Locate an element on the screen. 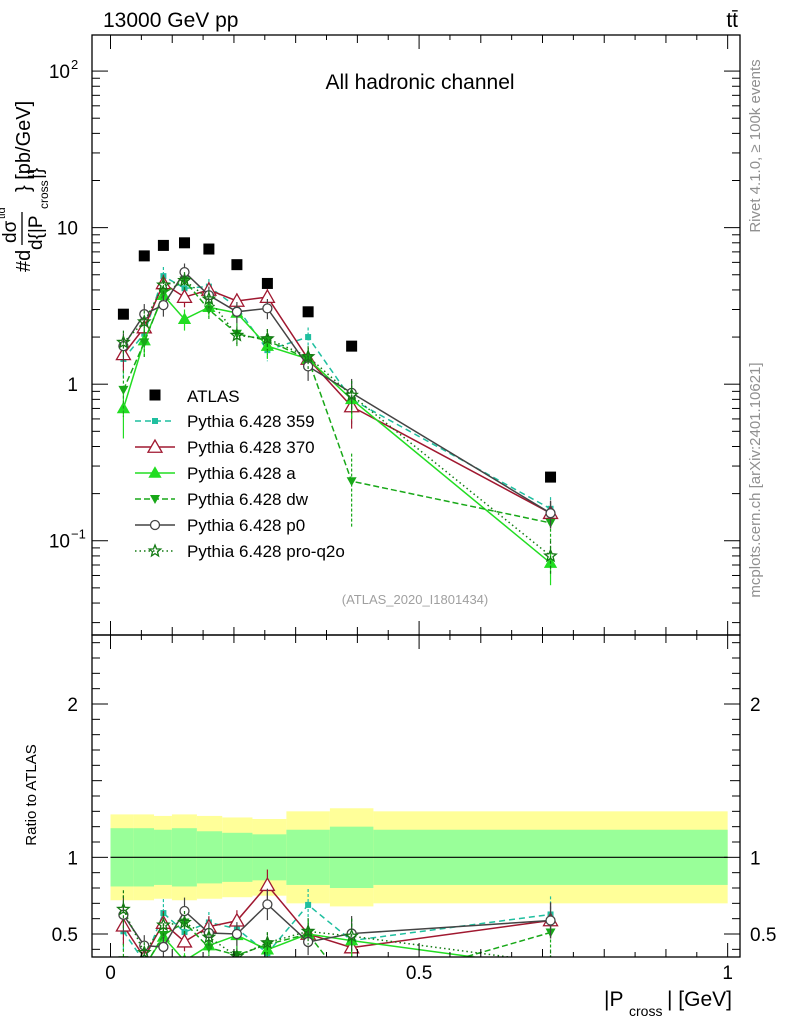 The image size is (786, 1024). y-axis-title: #d dσ tid d{|P cross |} } [pb/GeV] is located at coordinates (25, 186).